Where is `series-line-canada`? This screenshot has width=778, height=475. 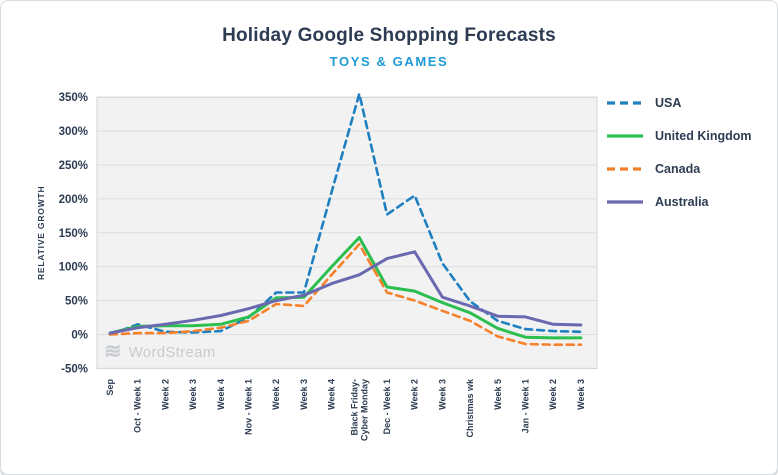 series-line-canada is located at coordinates (345, 295).